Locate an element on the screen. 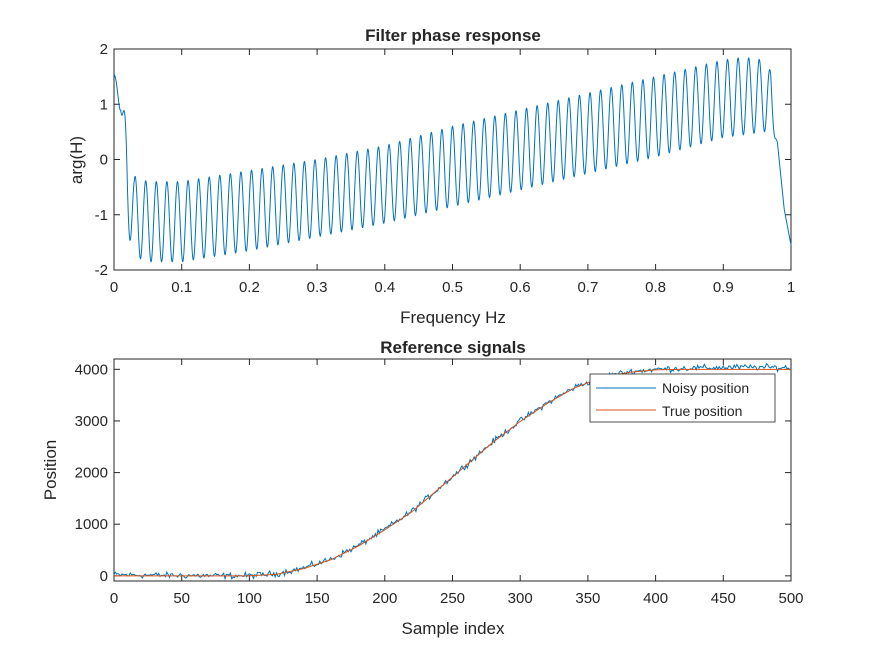 The height and width of the screenshot is (656, 875). x-tick-label: 500 is located at coordinates (790, 598).